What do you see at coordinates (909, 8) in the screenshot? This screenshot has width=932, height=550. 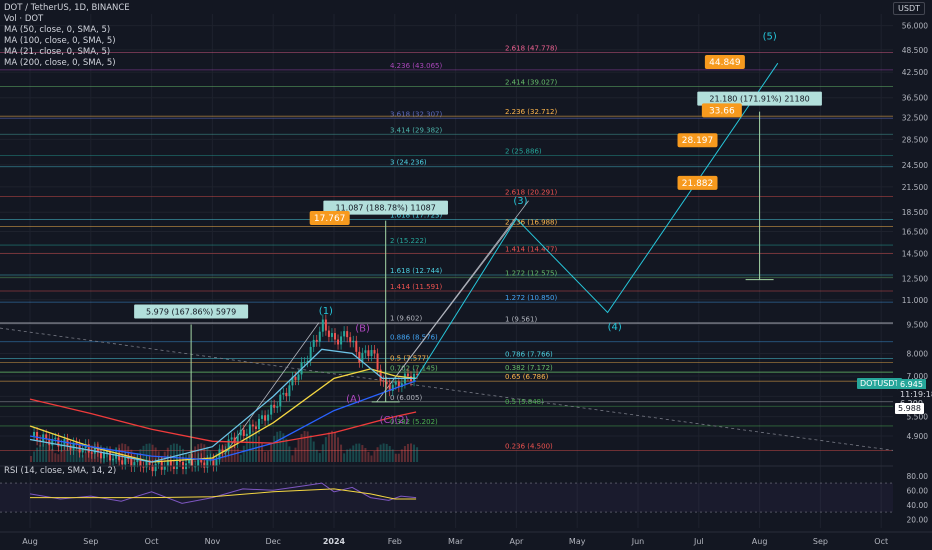 I see `currency-button: USDT` at bounding box center [909, 8].